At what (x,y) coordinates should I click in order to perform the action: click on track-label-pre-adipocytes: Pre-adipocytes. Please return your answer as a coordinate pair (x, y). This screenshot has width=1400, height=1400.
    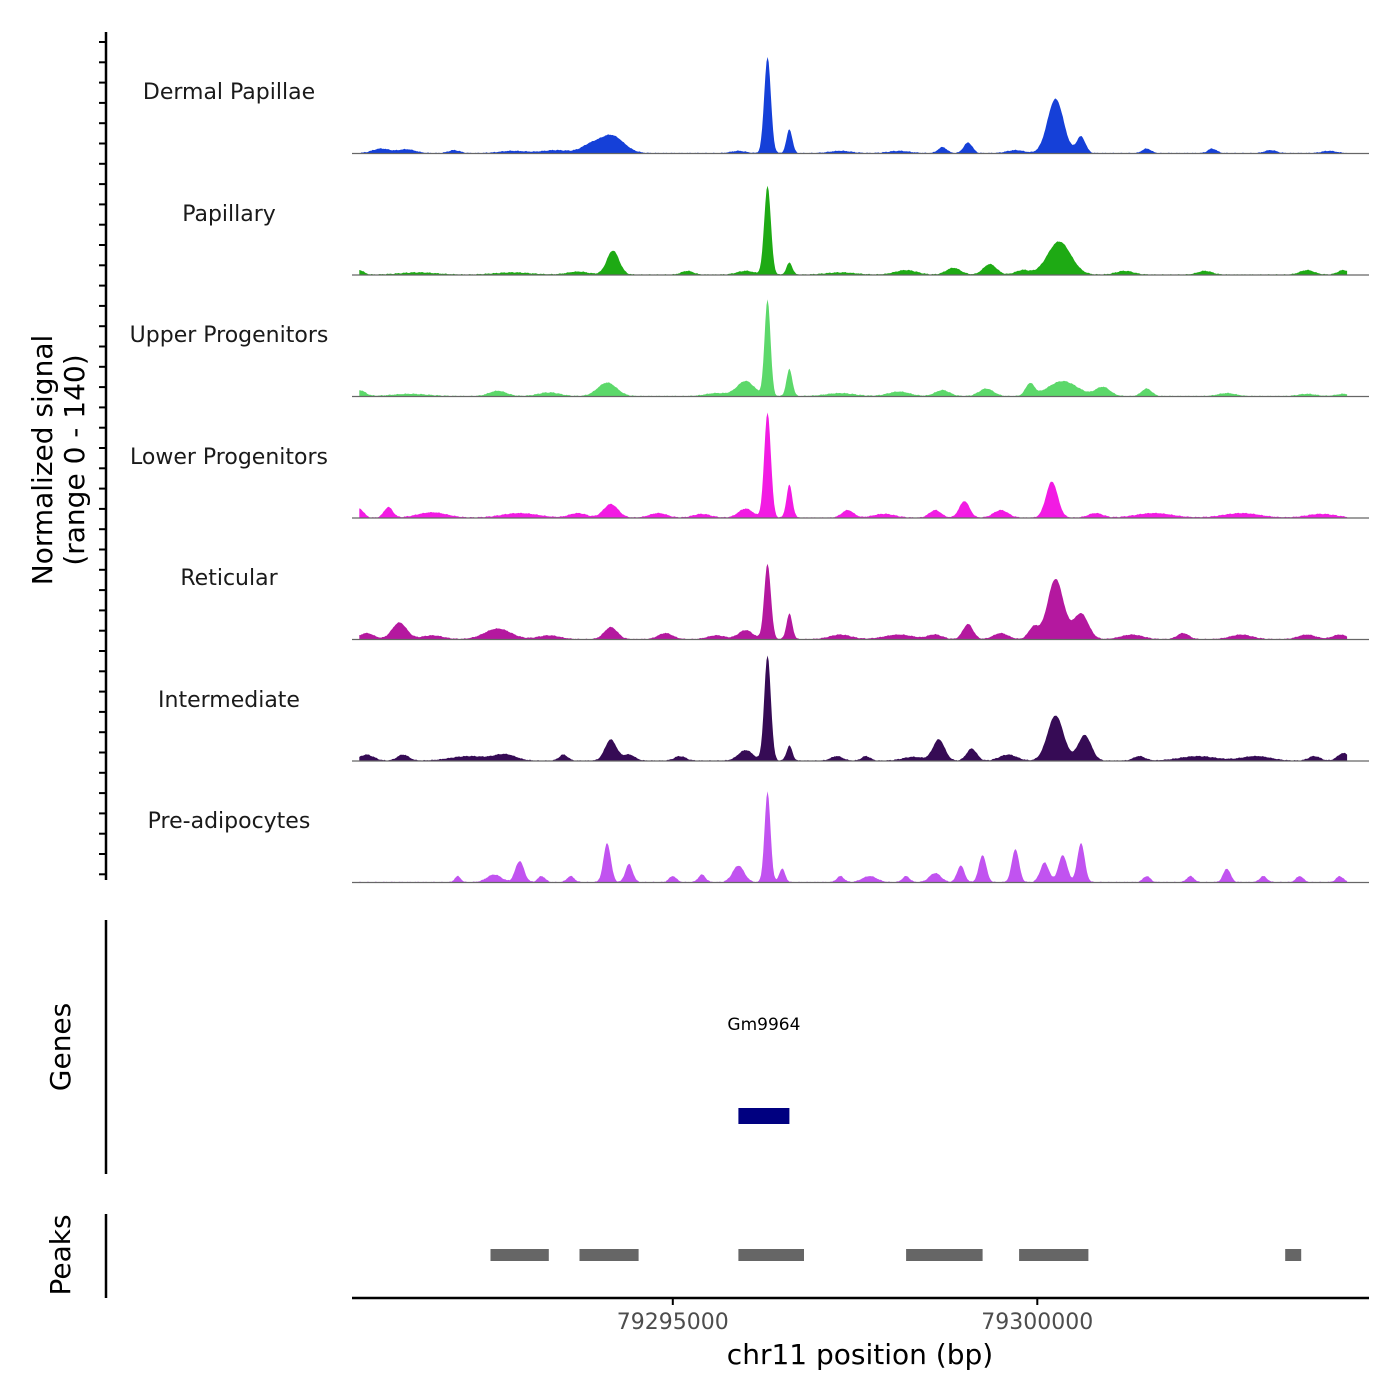
    Looking at the image, I should click on (229, 821).